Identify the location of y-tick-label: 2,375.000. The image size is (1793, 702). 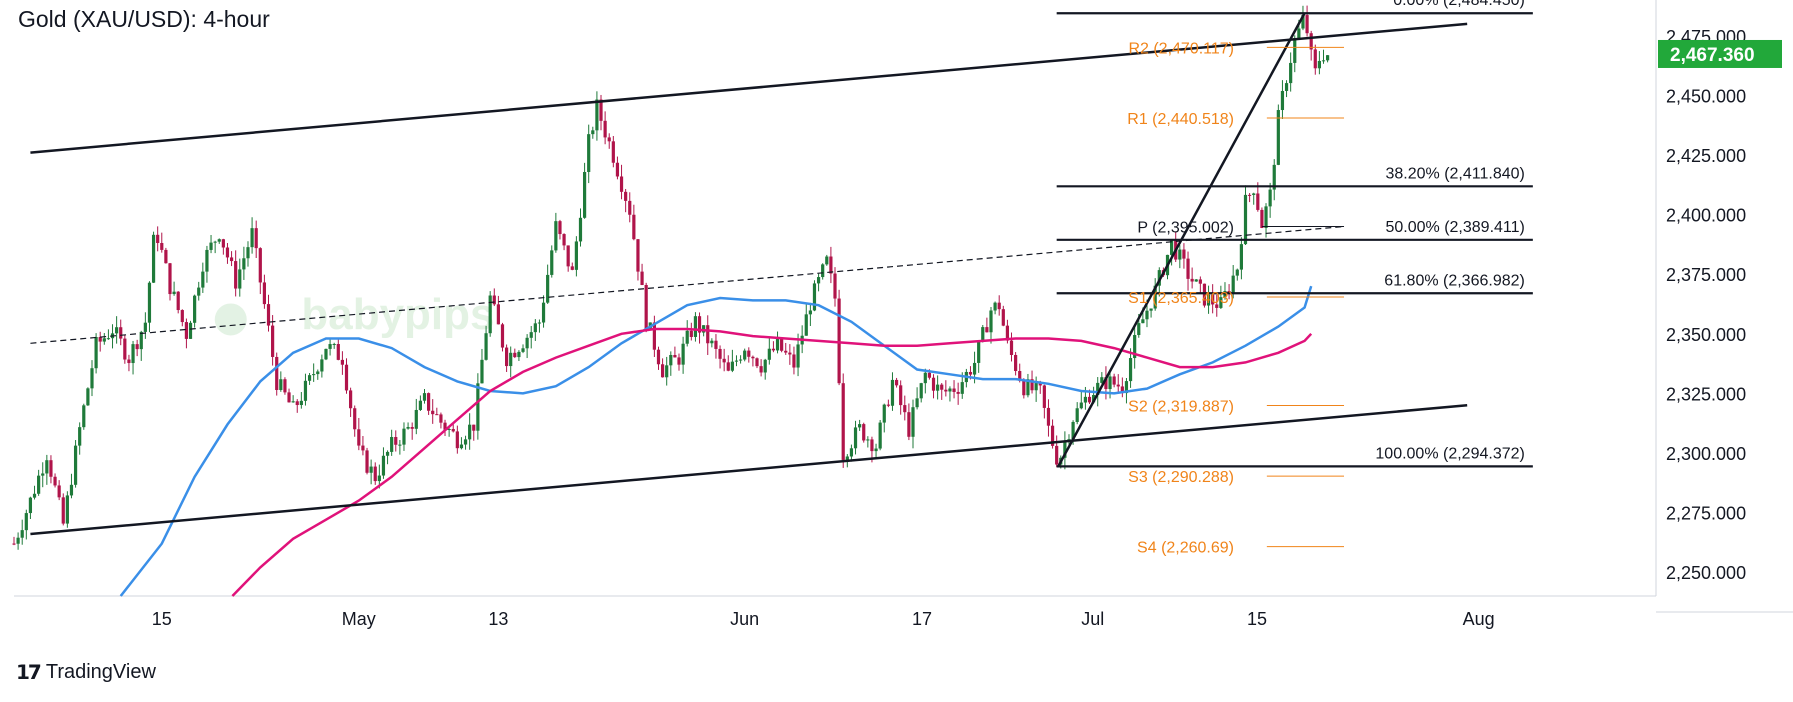
(1706, 275).